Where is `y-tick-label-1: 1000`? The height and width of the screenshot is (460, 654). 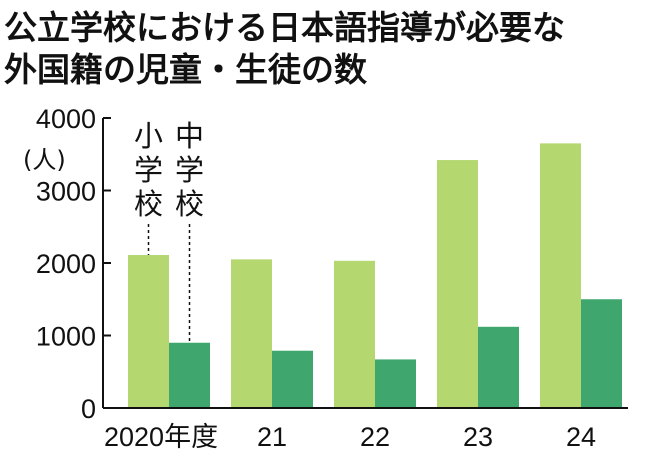
y-tick-label-1: 1000 is located at coordinates (66, 337).